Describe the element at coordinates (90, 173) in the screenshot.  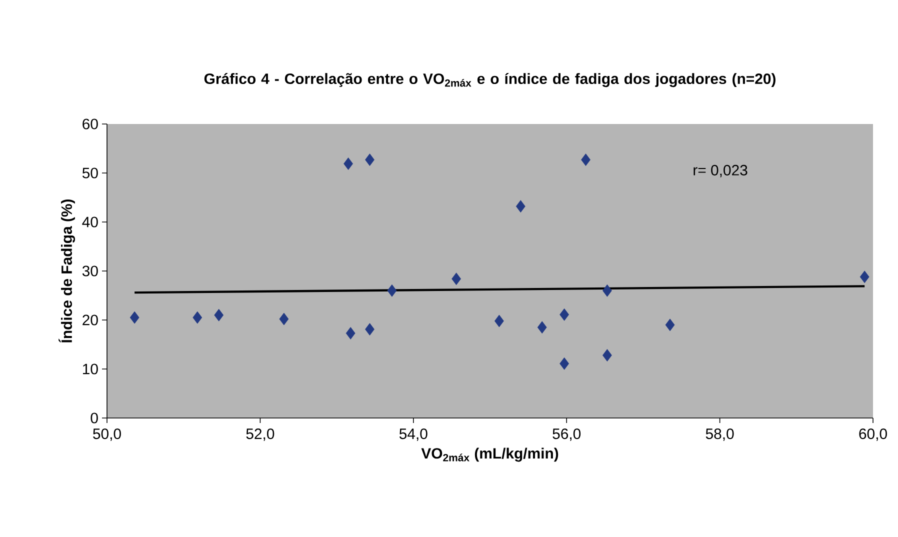
I see `y-tick-label: 50` at that location.